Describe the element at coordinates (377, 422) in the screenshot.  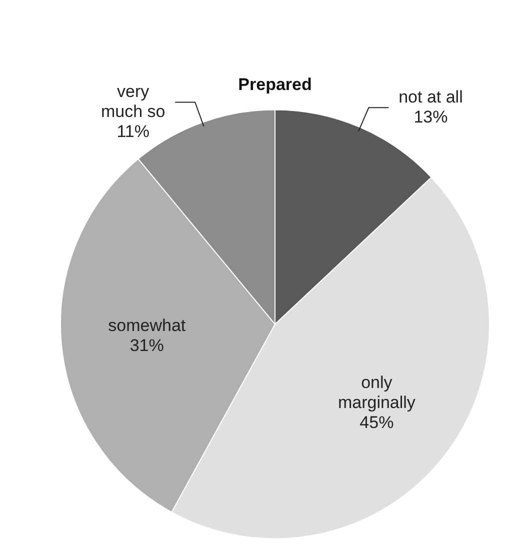
I see `data-label: 45%` at that location.